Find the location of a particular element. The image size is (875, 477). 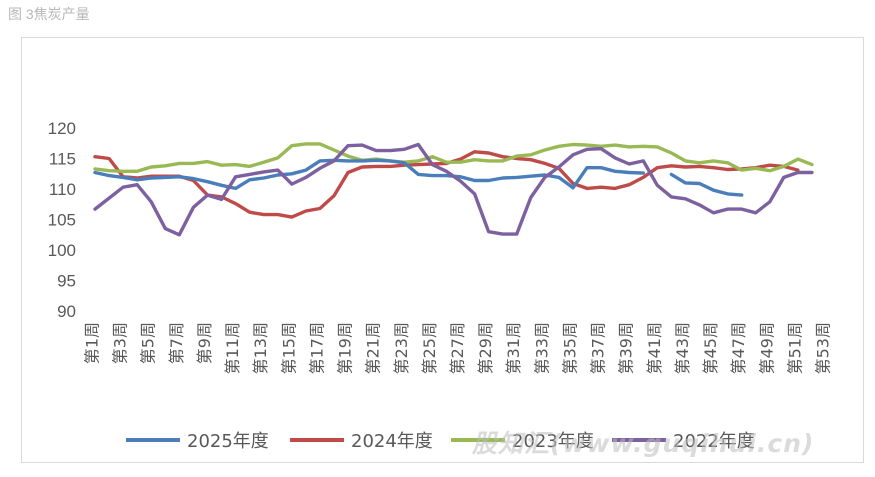

x-tick-label: 第35周 is located at coordinates (569, 348).